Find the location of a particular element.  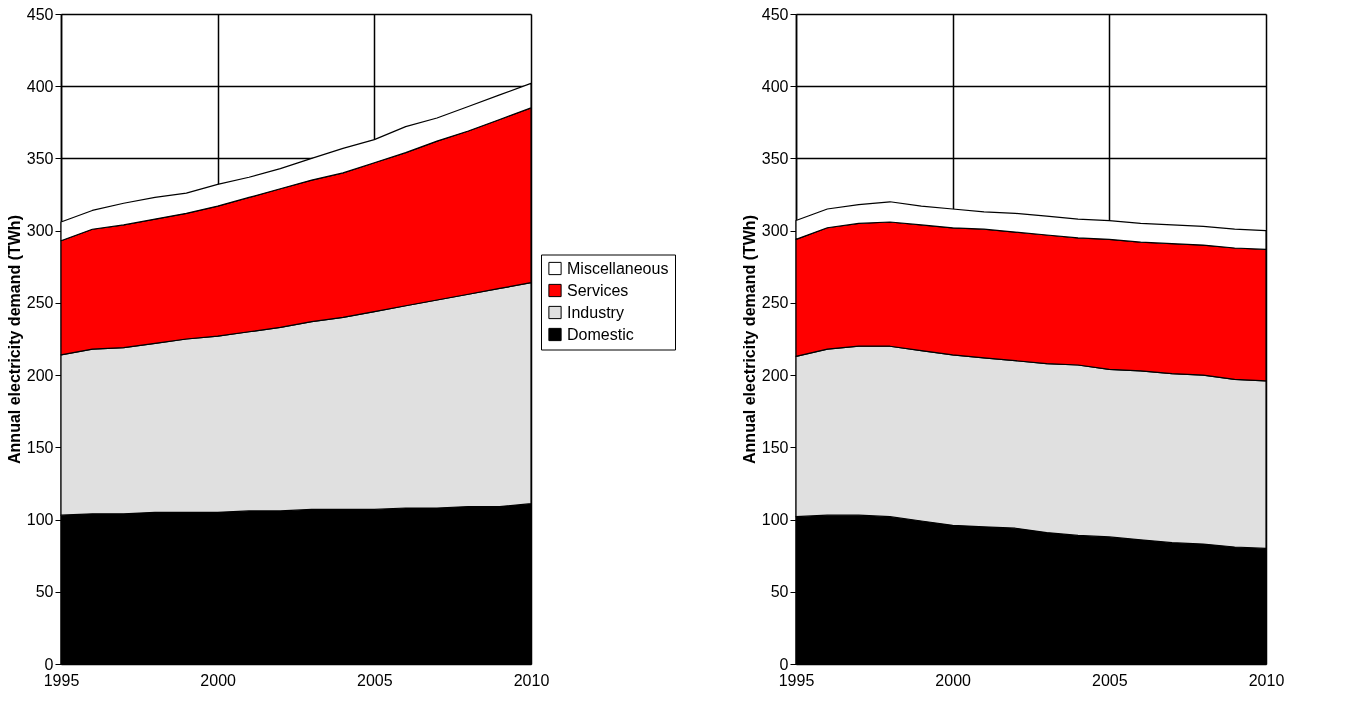

legend-label: Services is located at coordinates (598, 290).